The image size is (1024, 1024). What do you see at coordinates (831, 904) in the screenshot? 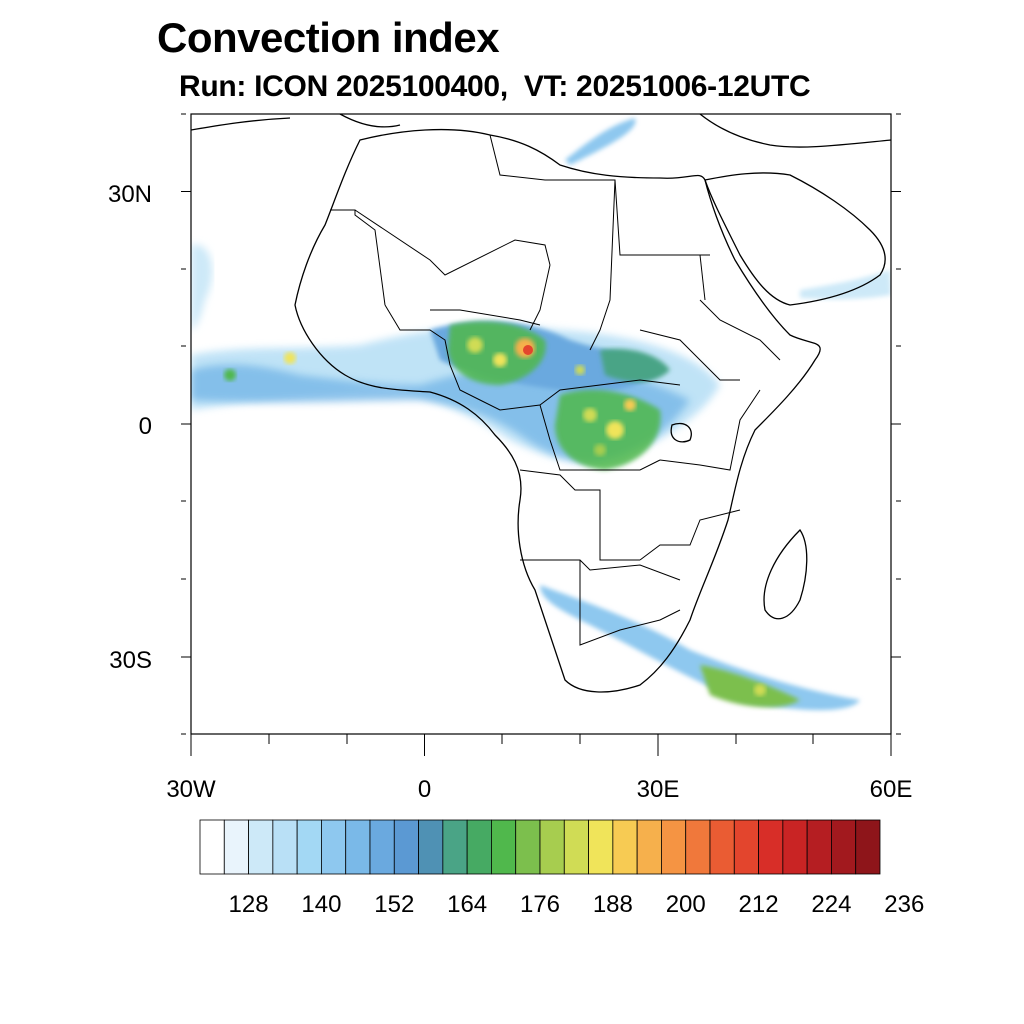
I see `colorbar-tick-label: 224` at bounding box center [831, 904].